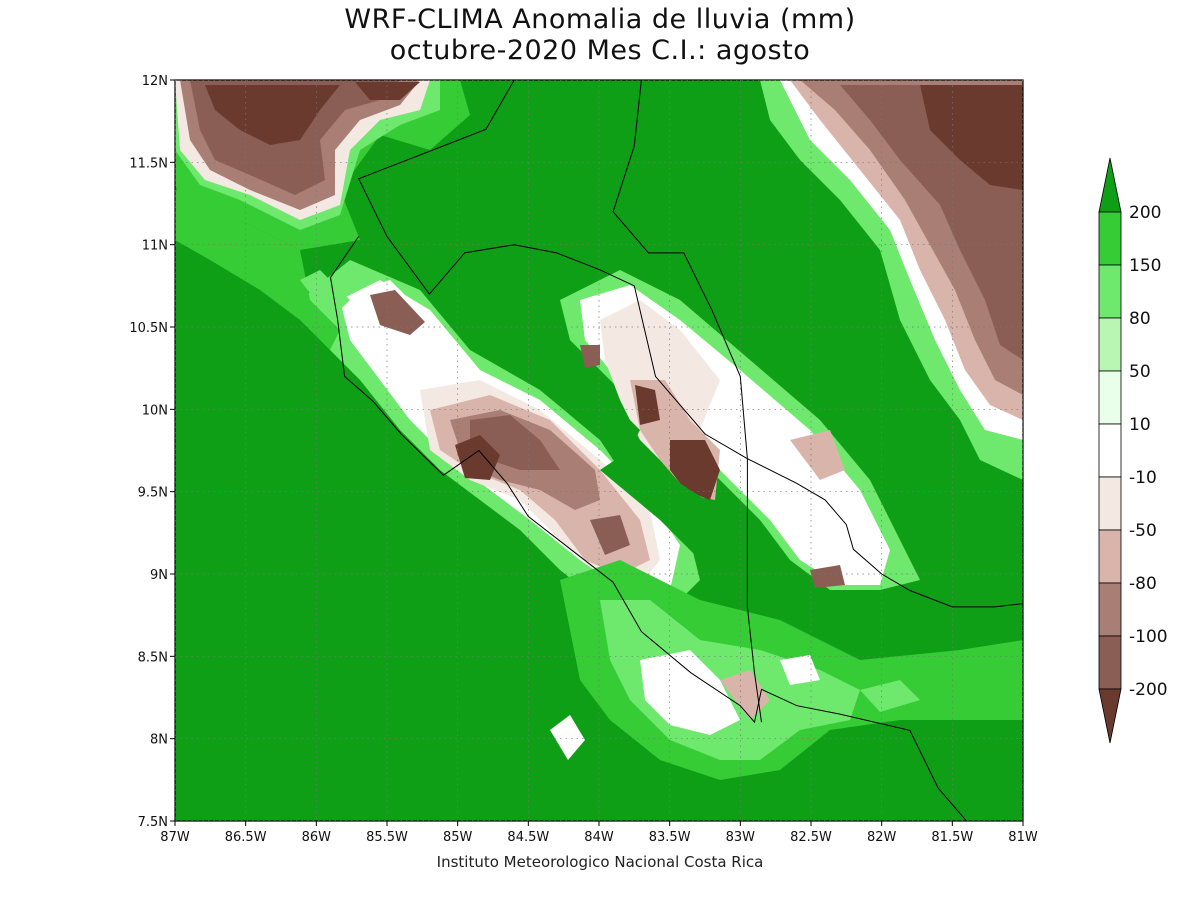 The height and width of the screenshot is (900, 1200). I want to click on lon-tick-label: 86.5W, so click(246, 837).